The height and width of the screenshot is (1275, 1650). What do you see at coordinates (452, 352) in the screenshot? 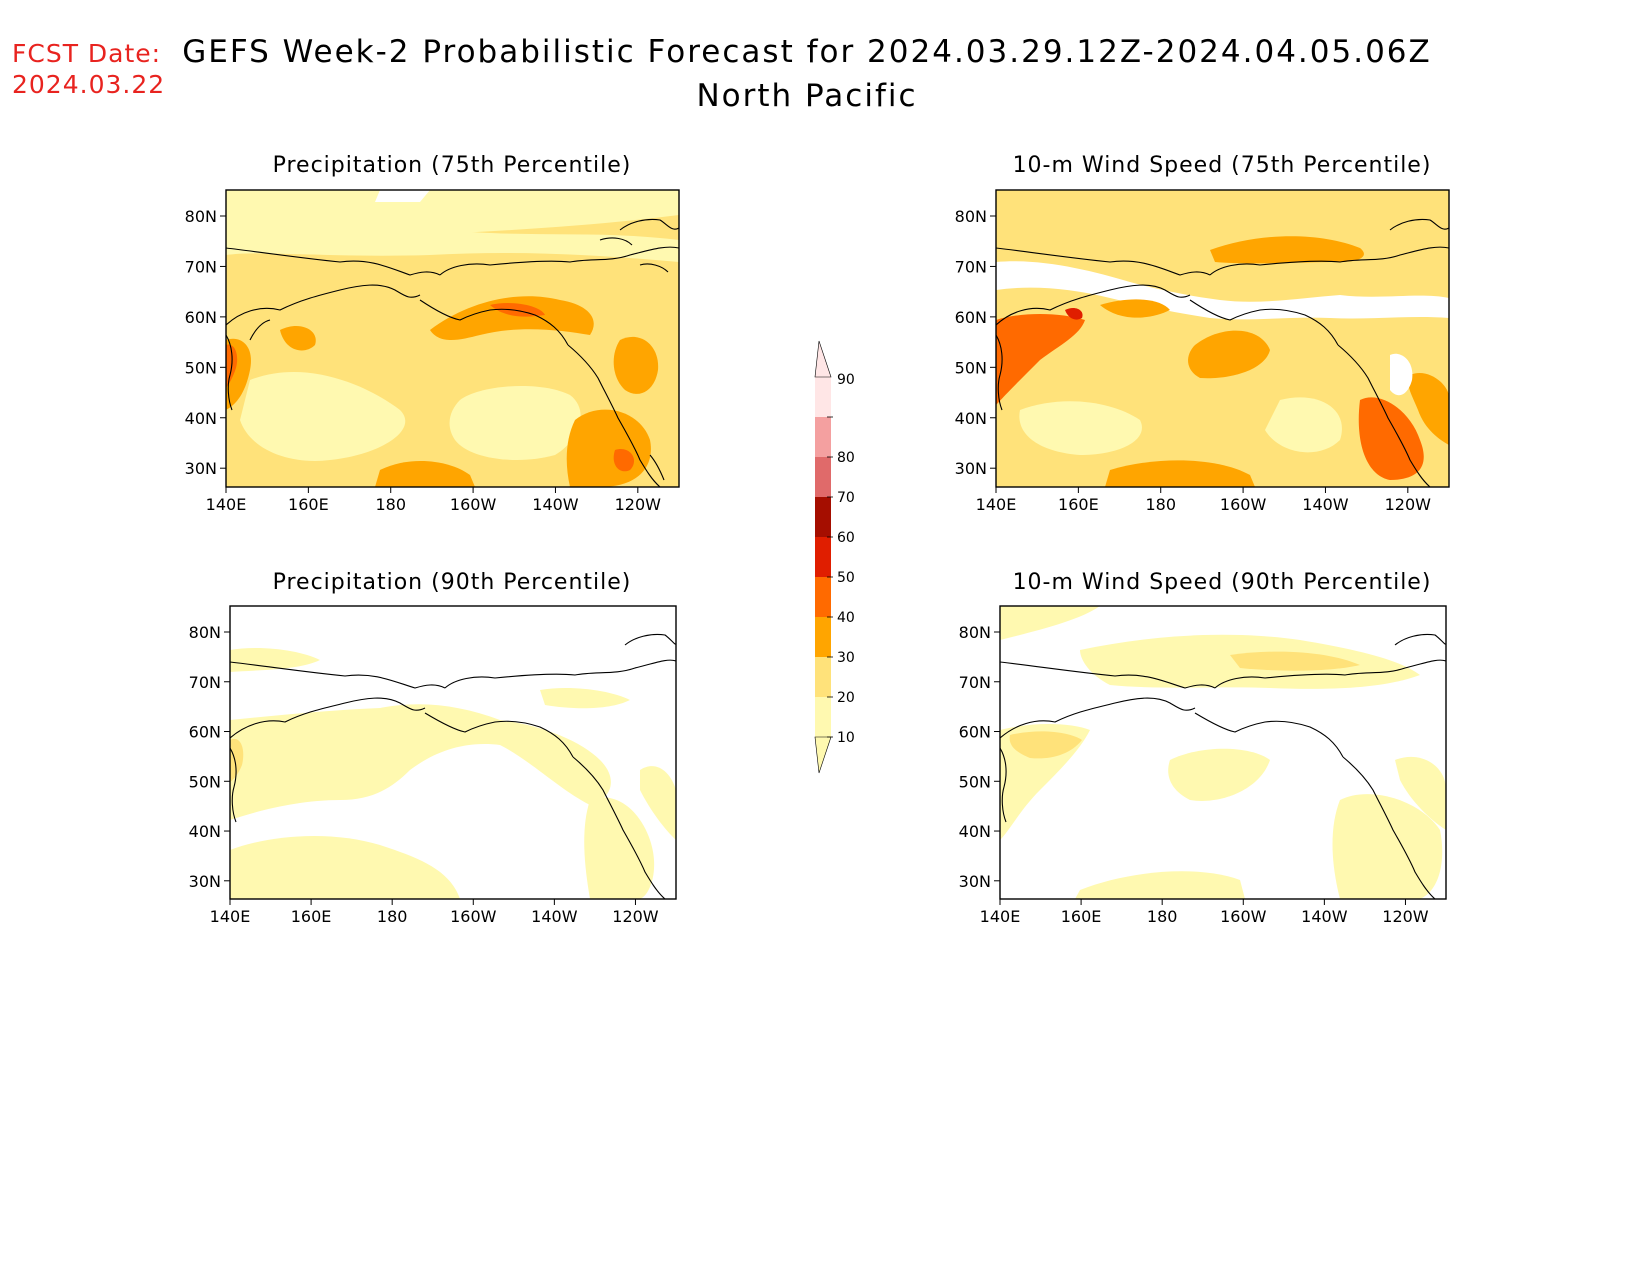
I see `coastline-precip75` at bounding box center [452, 352].